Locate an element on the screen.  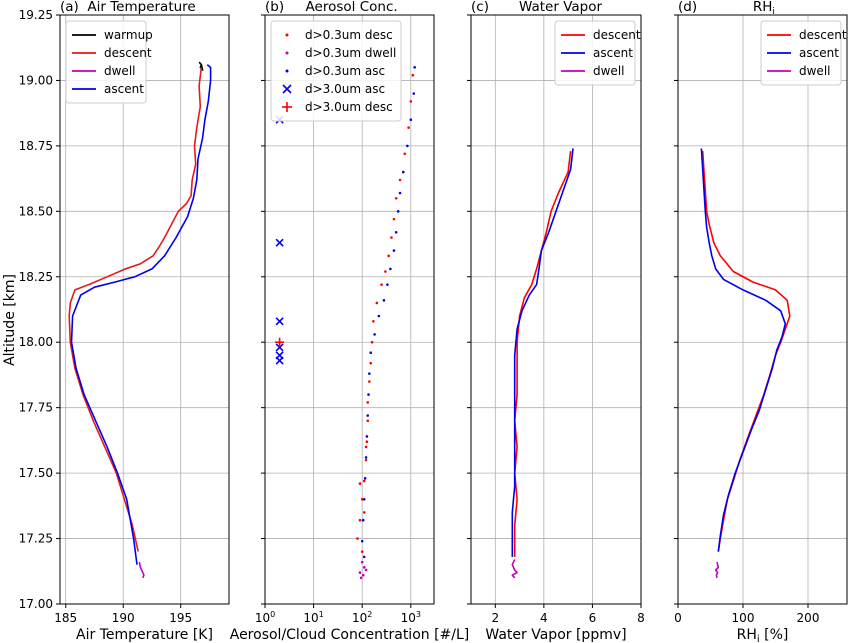
panel-title: (b) Aerosol Conc. is located at coordinates (331, 7).